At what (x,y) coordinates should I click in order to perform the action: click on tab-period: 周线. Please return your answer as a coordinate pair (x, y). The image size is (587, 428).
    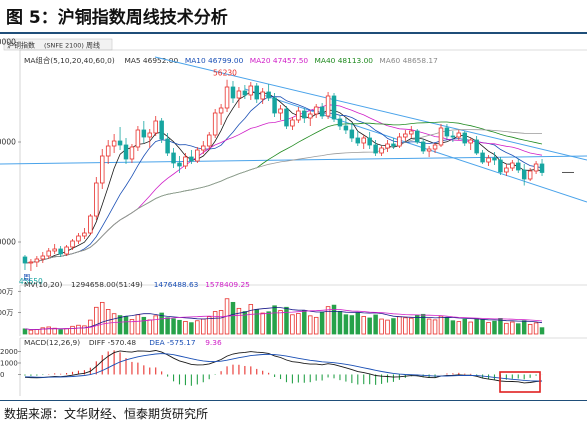
    Looking at the image, I should click on (93, 45).